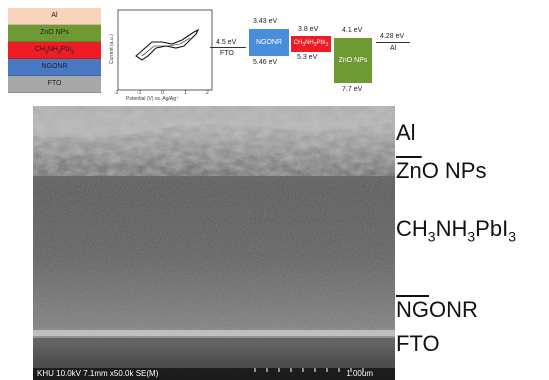  Describe the element at coordinates (214, 374) in the screenshot. I see `sem-info-bar` at that location.